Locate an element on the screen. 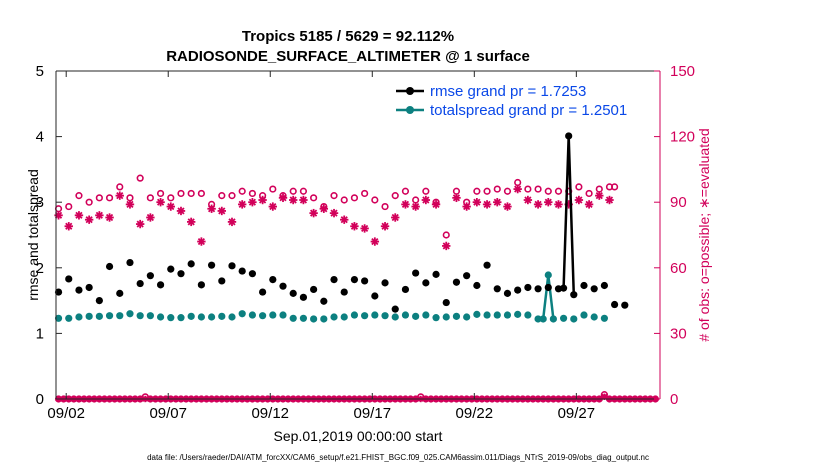 The height and width of the screenshot is (470, 830). x-tick-label: 09/12 is located at coordinates (270, 413).